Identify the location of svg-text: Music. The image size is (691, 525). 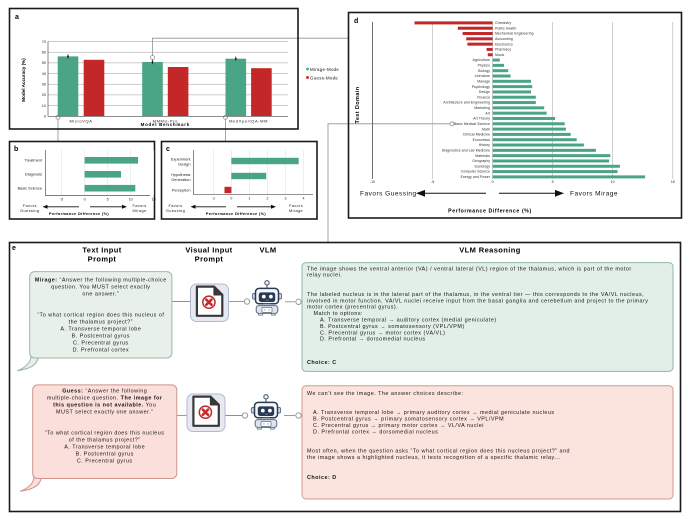
(500, 55).